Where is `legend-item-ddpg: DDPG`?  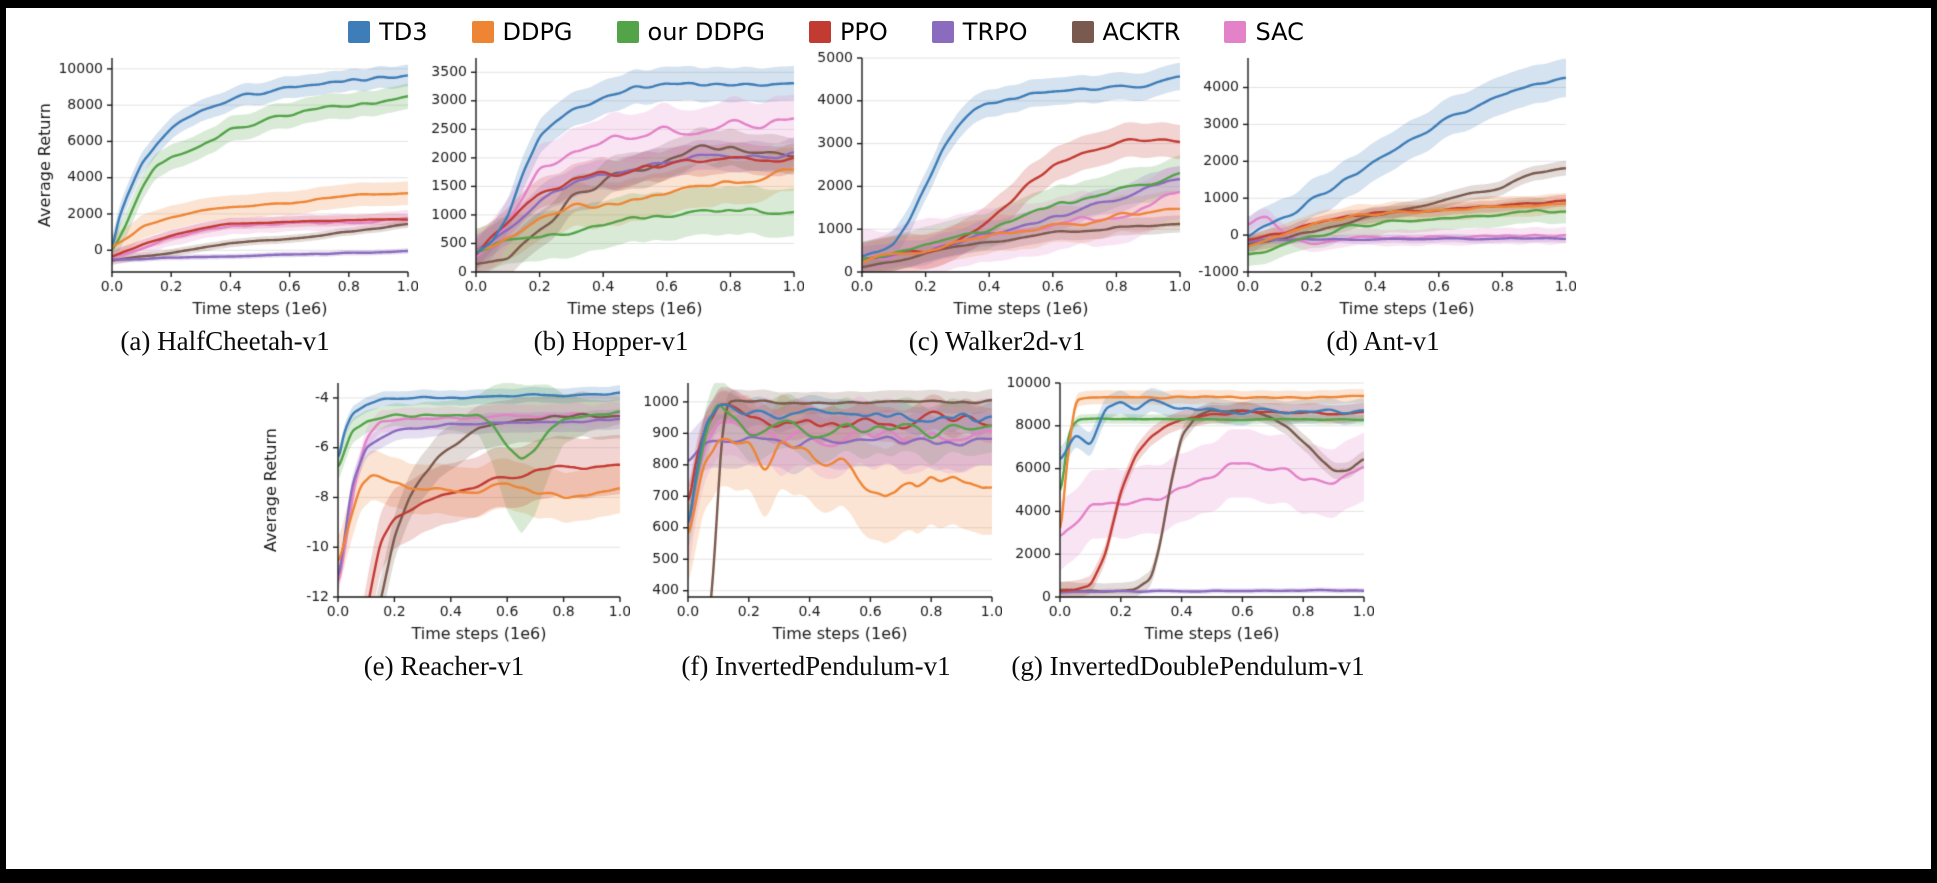 legend-item-ddpg: DDPG is located at coordinates (522, 32).